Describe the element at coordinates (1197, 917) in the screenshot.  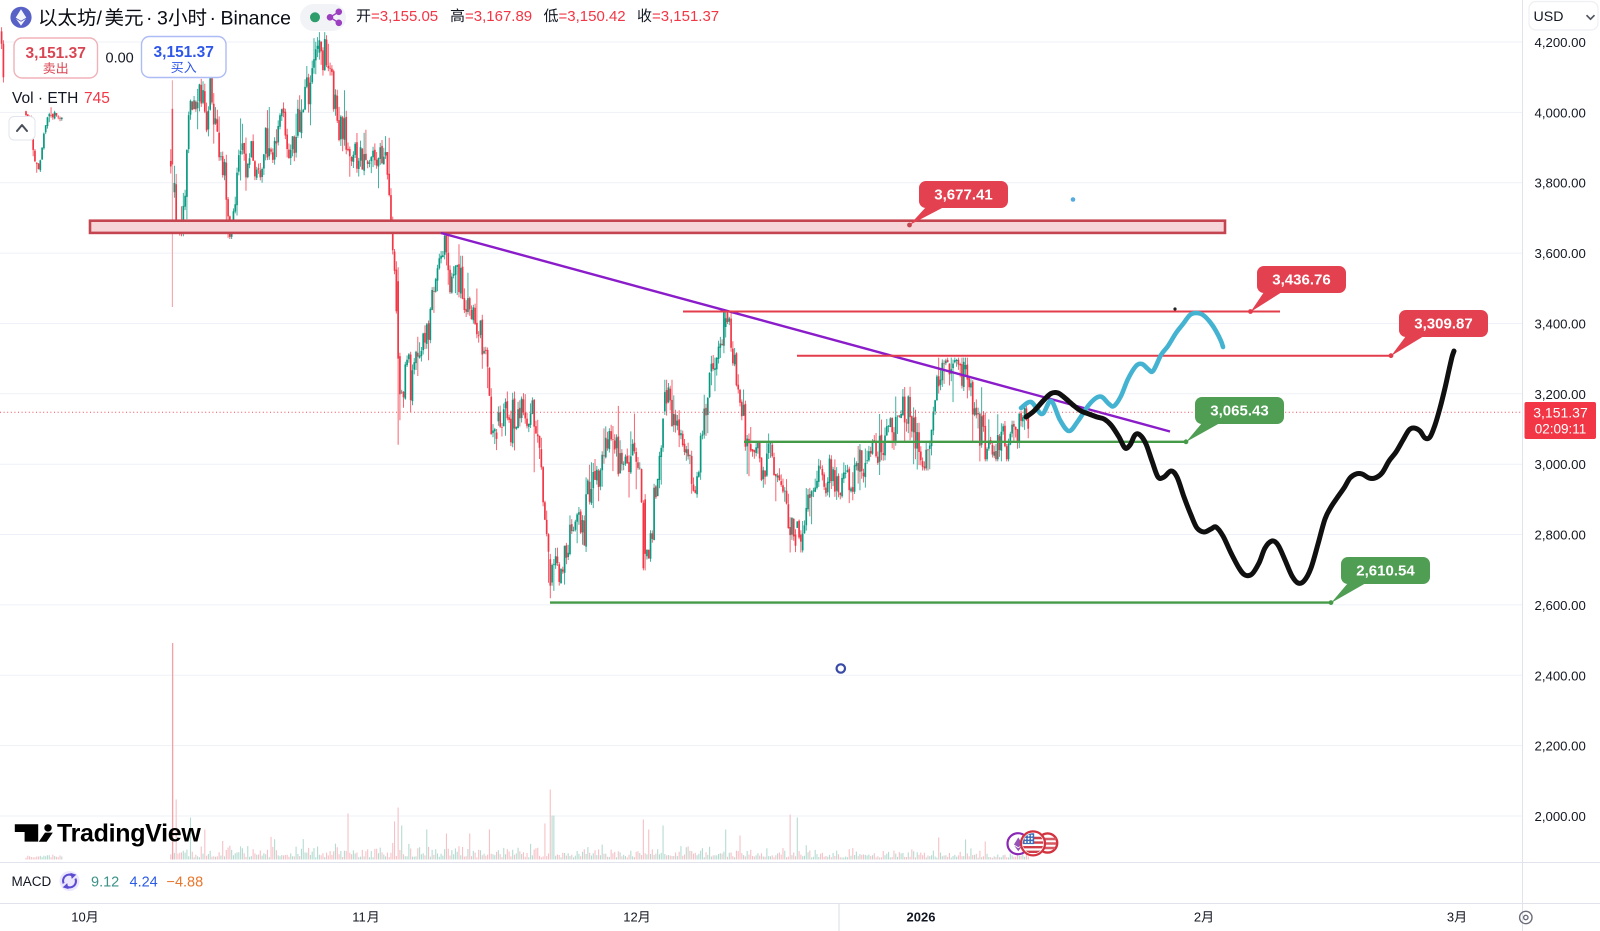
I see `svg-text: 2` at that location.